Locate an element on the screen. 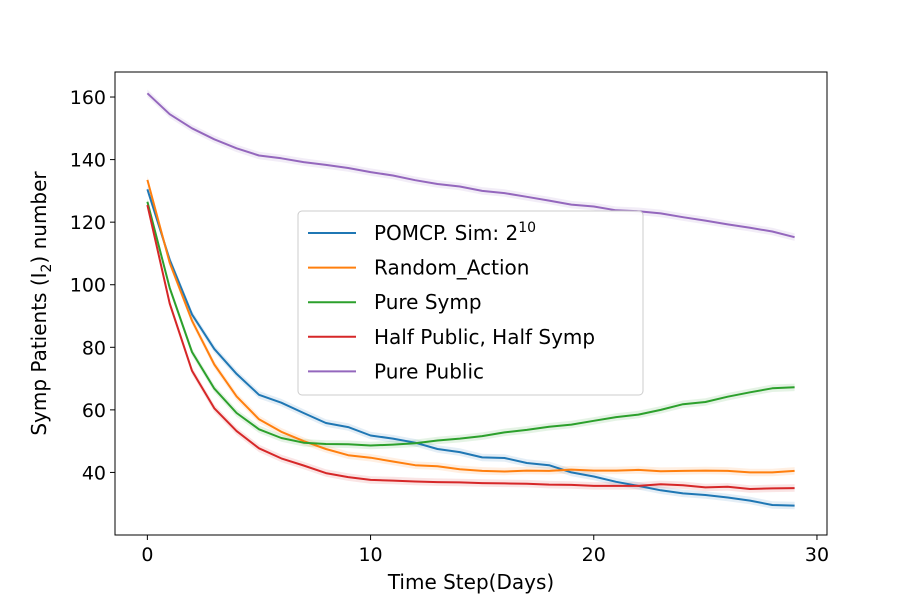 This screenshot has width=919, height=600. y-tick-label: 140 is located at coordinates (88, 161).